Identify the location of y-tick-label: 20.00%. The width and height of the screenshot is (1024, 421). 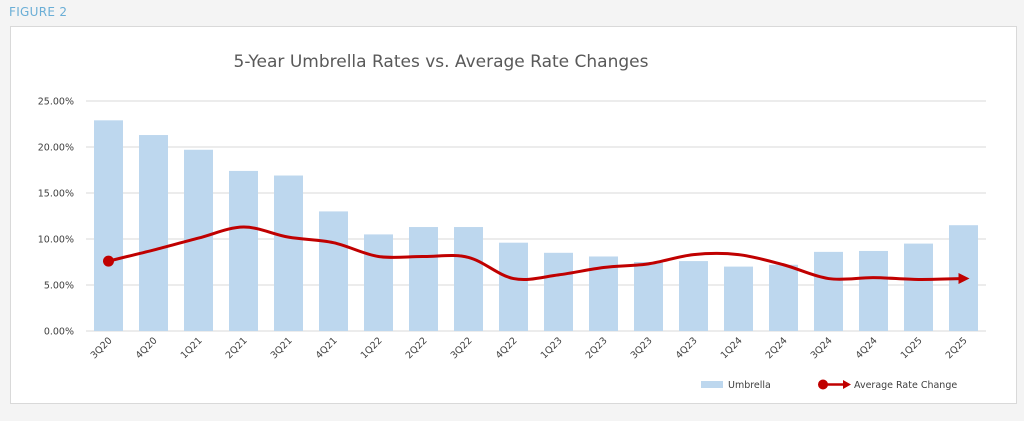
(56, 148).